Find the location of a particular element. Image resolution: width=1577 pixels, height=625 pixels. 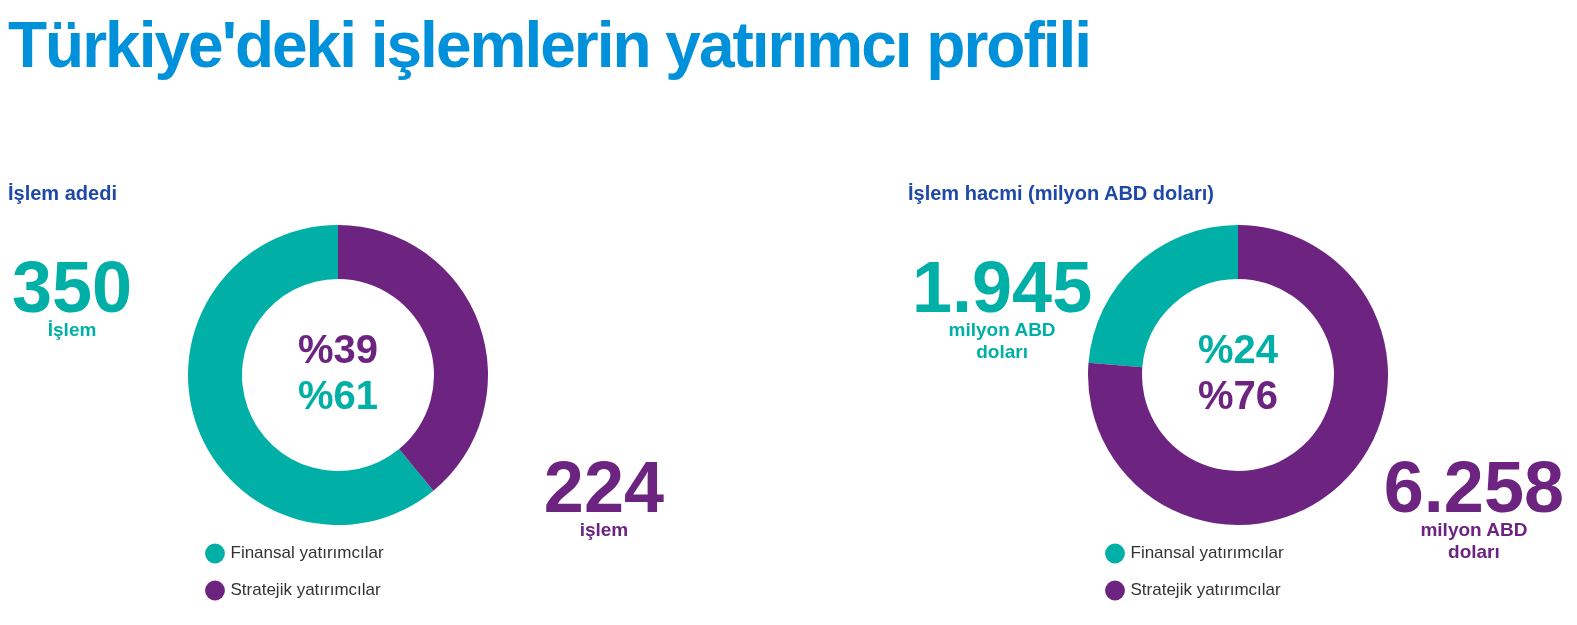

chart-subtitle: İşlem adedi is located at coordinates (63, 193).